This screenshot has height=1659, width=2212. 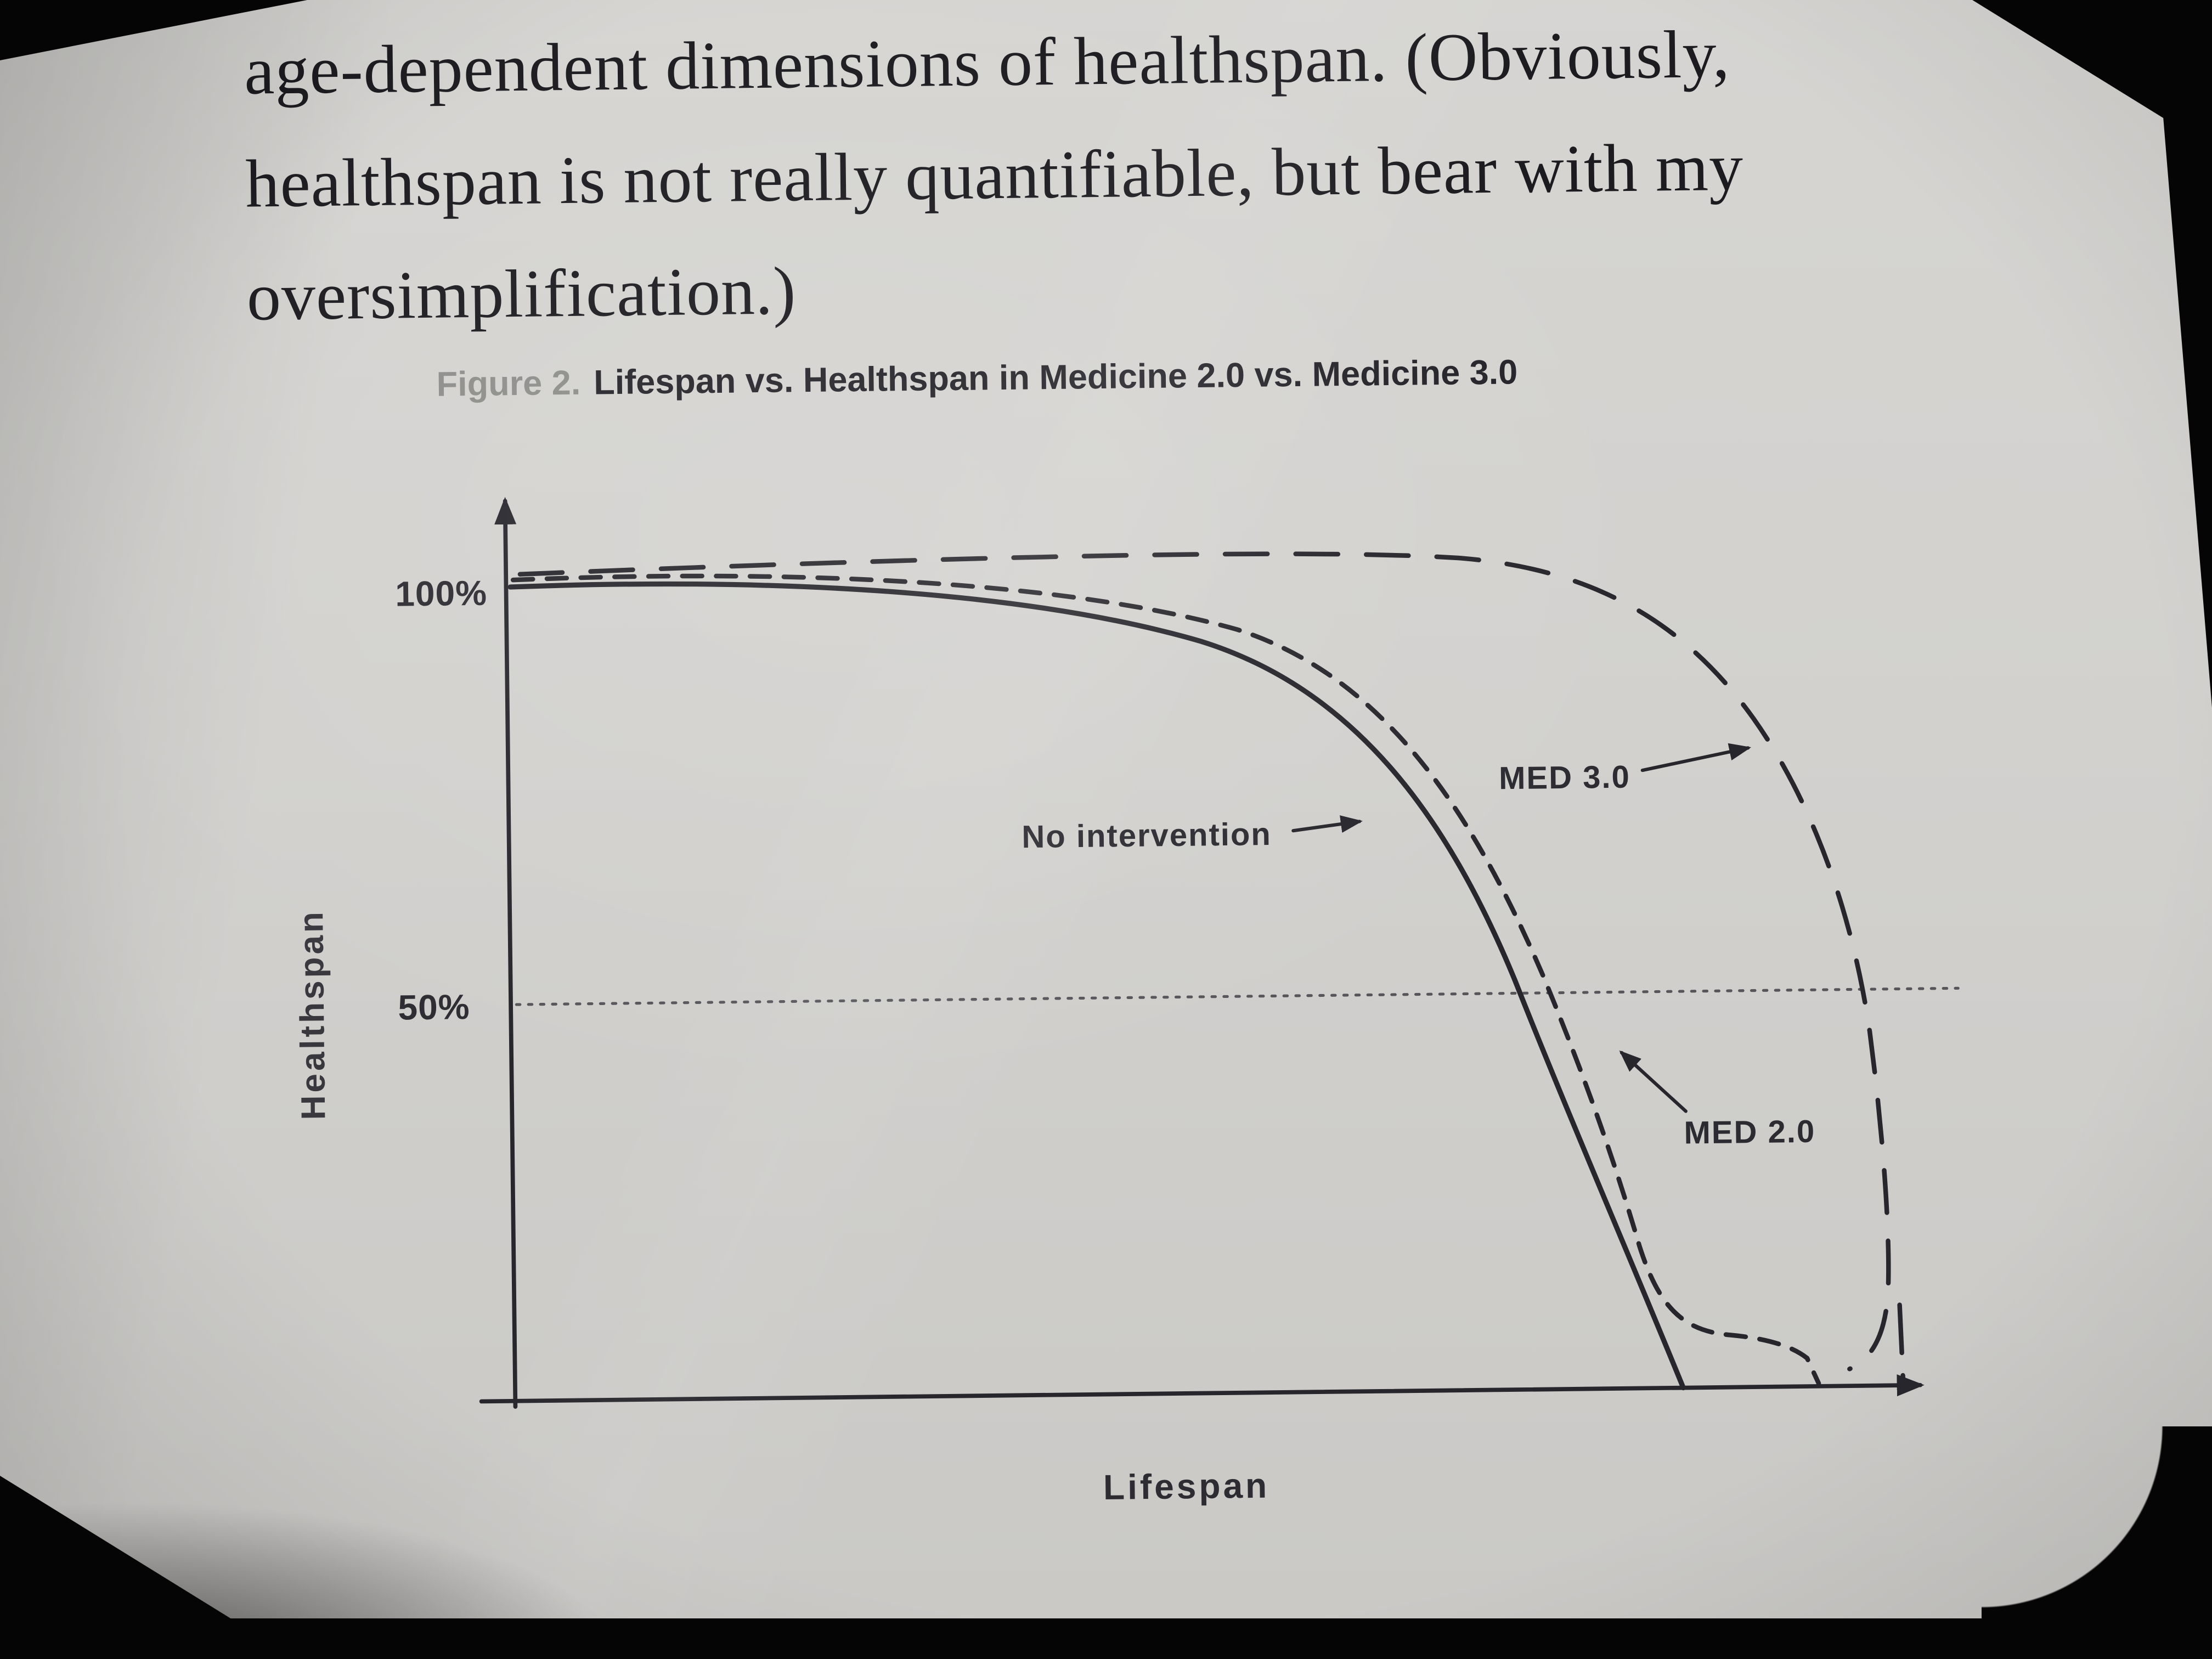 I want to click on med2-arrow, so click(x=1654, y=1081).